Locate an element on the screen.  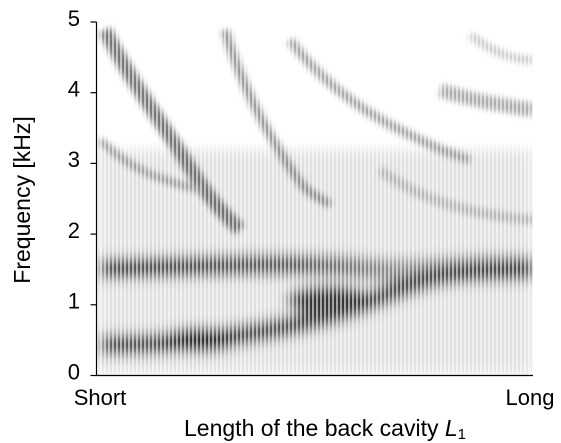
y-tick-label: 5 is located at coordinates (74, 18).